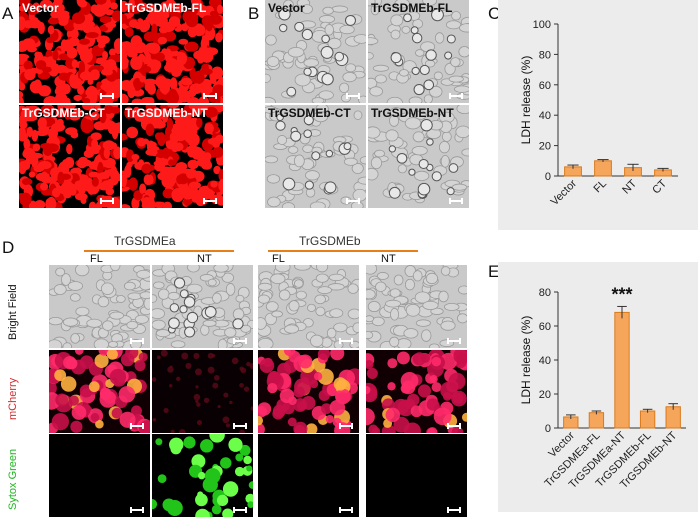 The height and width of the screenshot is (517, 700). What do you see at coordinates (159, 251) in the screenshot?
I see `group-rule` at bounding box center [159, 251].